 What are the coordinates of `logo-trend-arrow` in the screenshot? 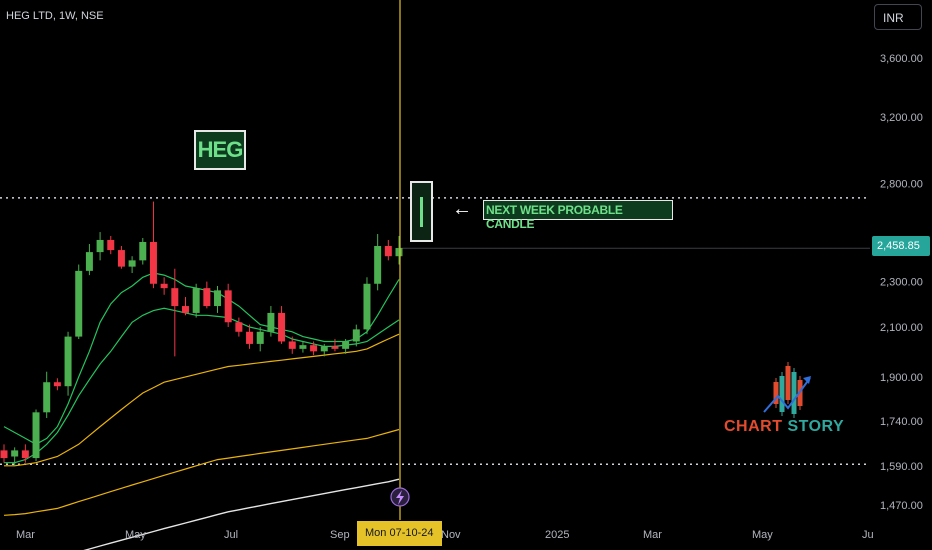 It's located at (787, 395).